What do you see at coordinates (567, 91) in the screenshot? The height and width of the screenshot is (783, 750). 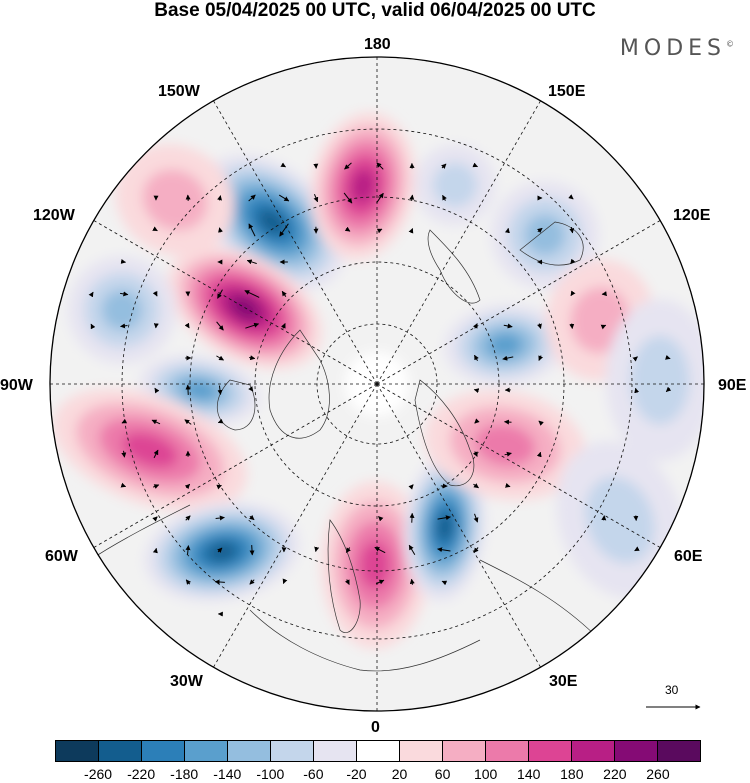 I see `lon-label-150e: 150E` at bounding box center [567, 91].